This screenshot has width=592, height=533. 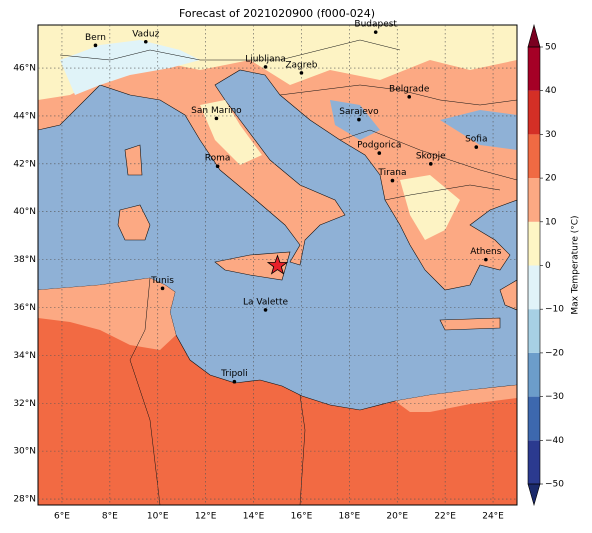 What do you see at coordinates (476, 140) in the screenshot?
I see `city-label: Sofia` at bounding box center [476, 140].